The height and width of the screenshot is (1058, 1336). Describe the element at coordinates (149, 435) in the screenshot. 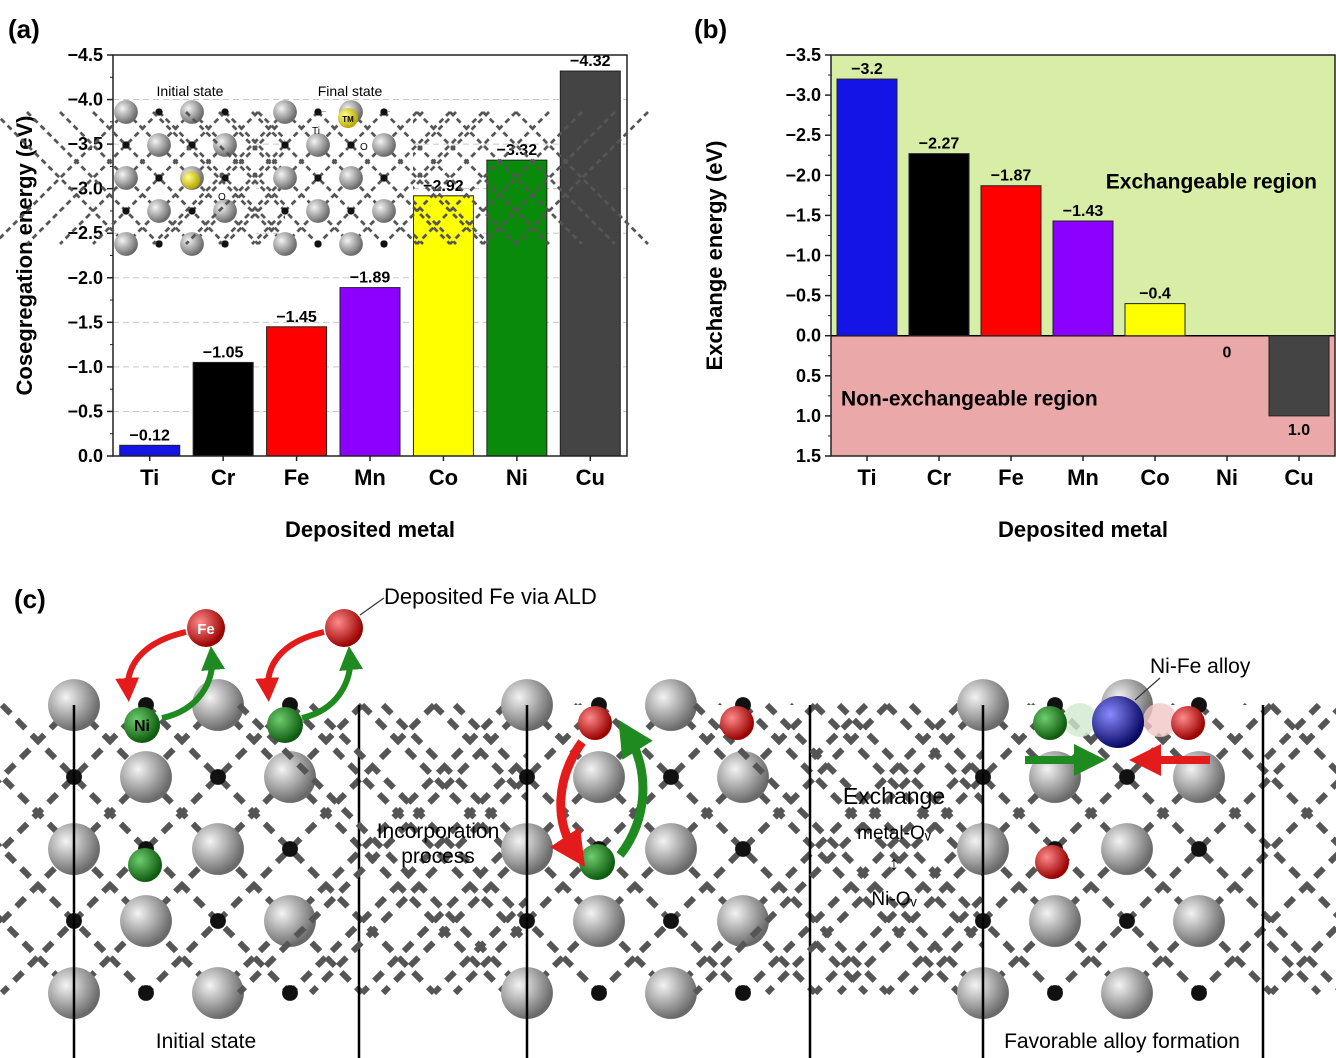

I see `value-label-ti: −0.12` at that location.